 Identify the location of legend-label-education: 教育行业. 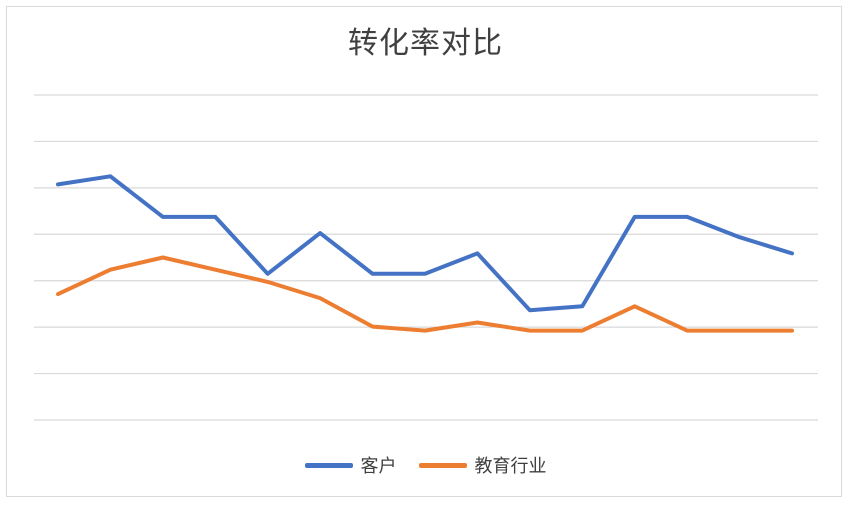
(510, 466).